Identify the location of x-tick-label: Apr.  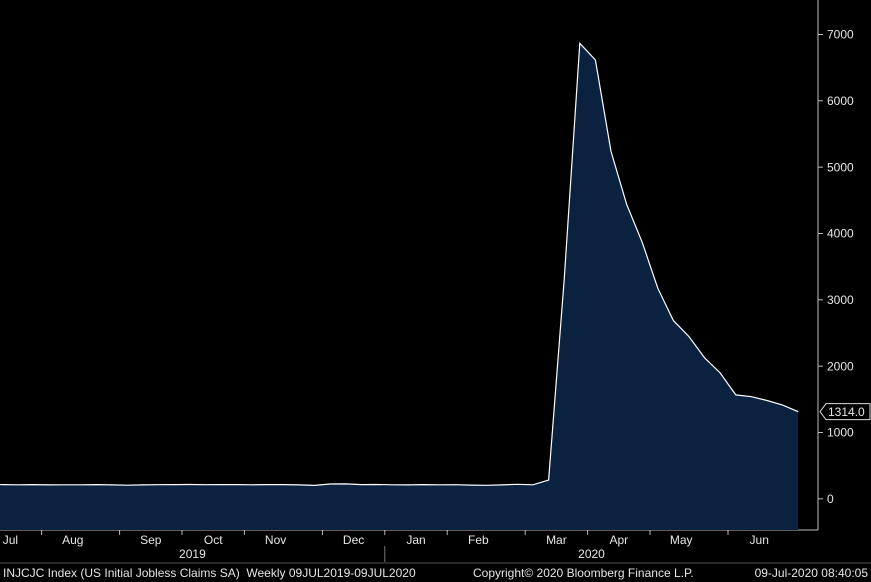
(618, 540).